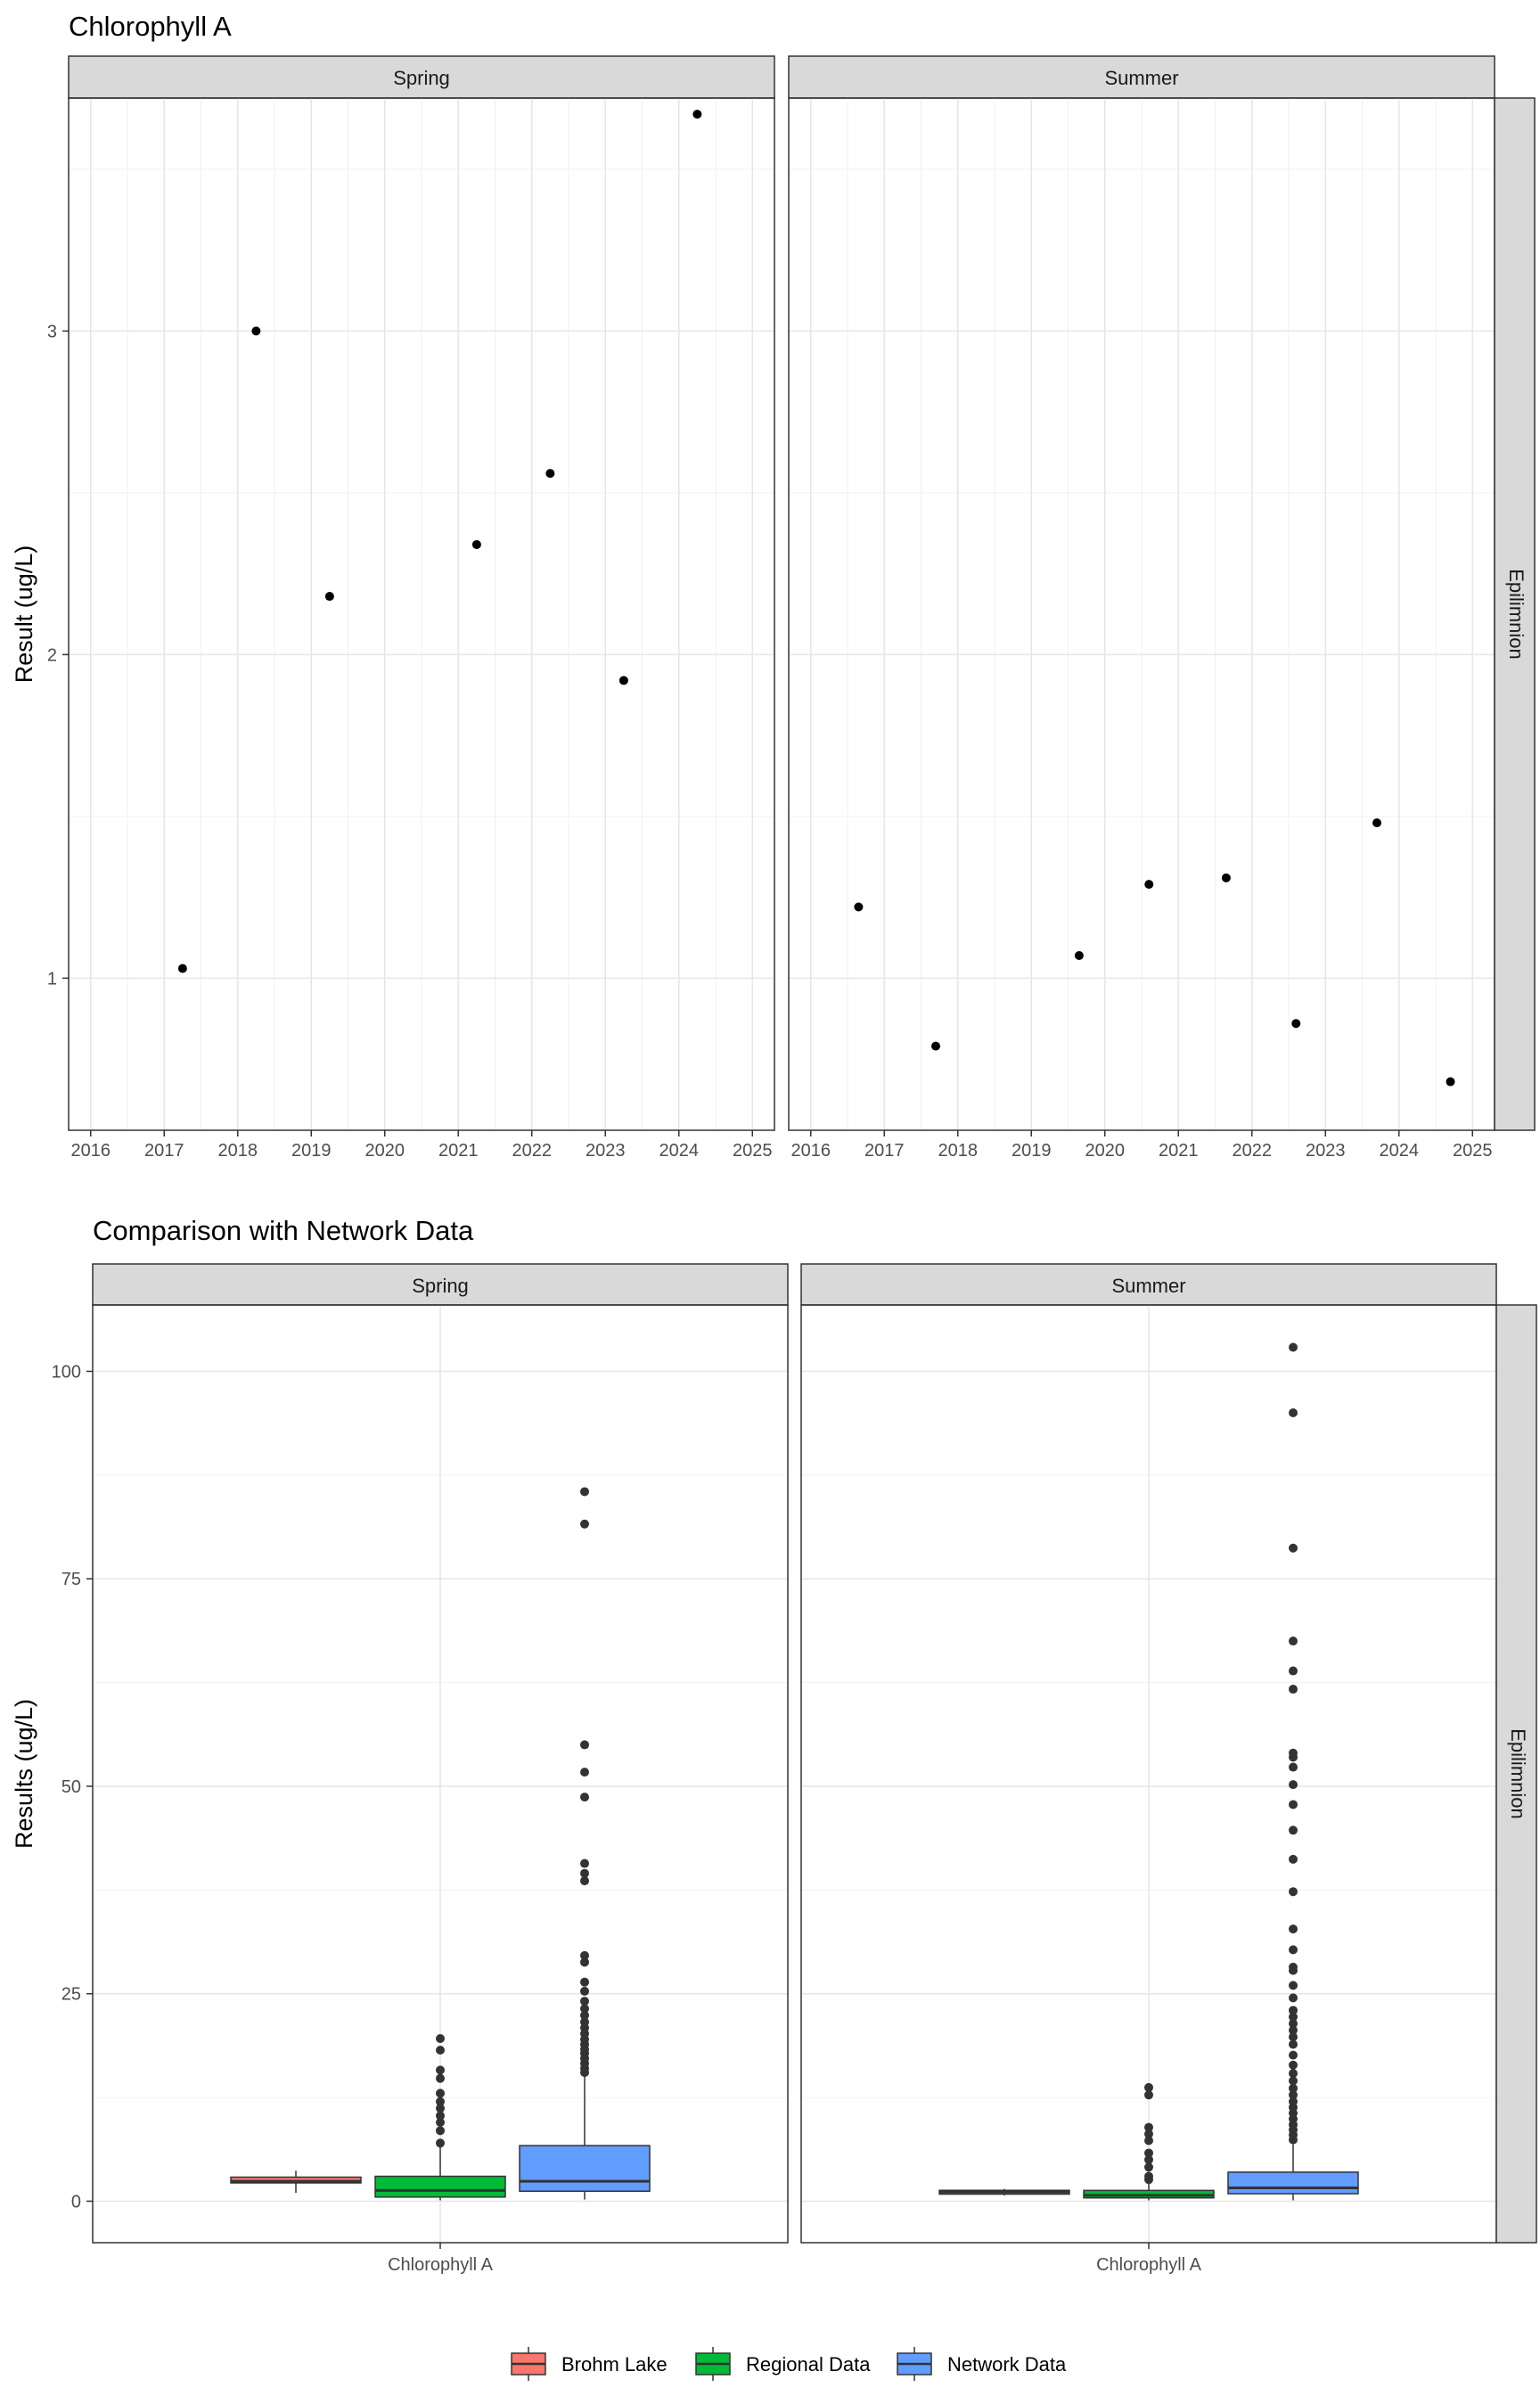  Describe the element at coordinates (24, 615) in the screenshot. I see `y-axis-title: Result (ug/L)` at that location.